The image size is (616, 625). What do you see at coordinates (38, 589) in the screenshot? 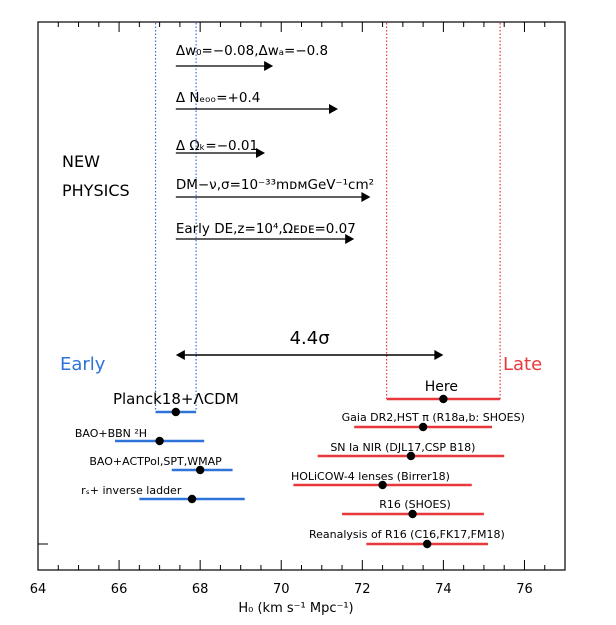
I see `x-tick-label: 64` at bounding box center [38, 589].